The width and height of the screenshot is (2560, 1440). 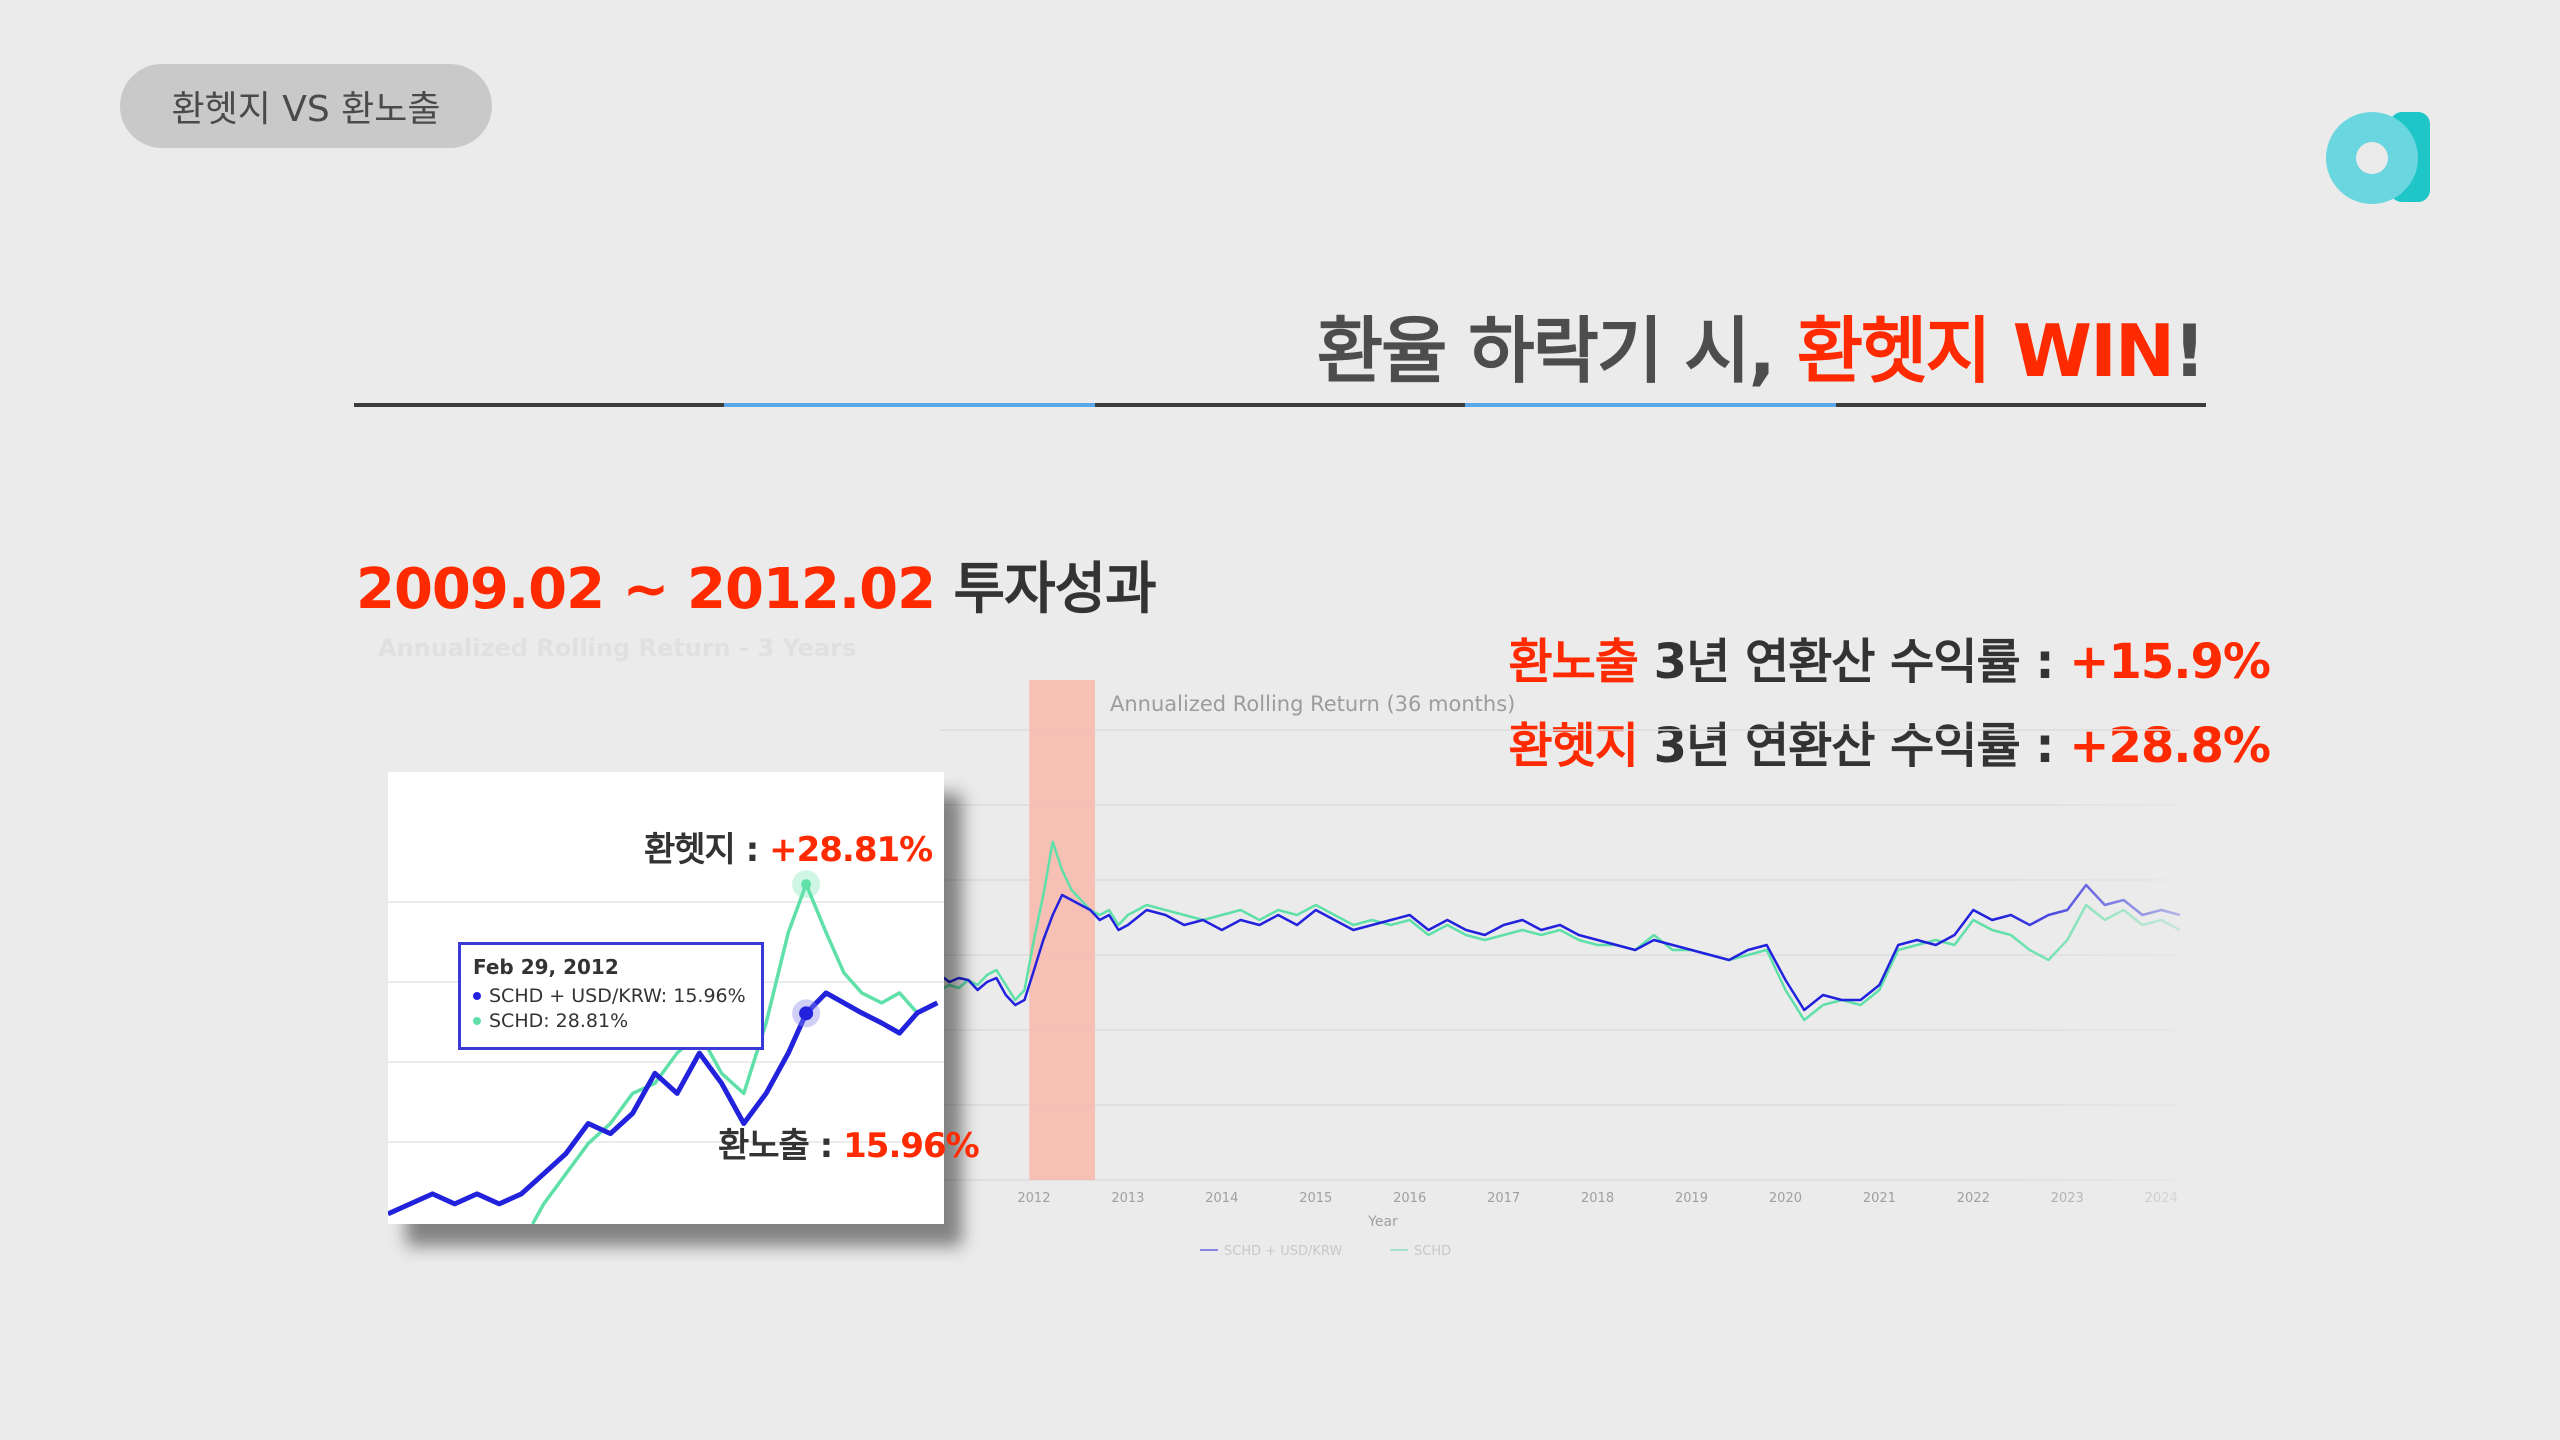 What do you see at coordinates (806, 1013) in the screenshot?
I see `inset-hover-point-usd` at bounding box center [806, 1013].